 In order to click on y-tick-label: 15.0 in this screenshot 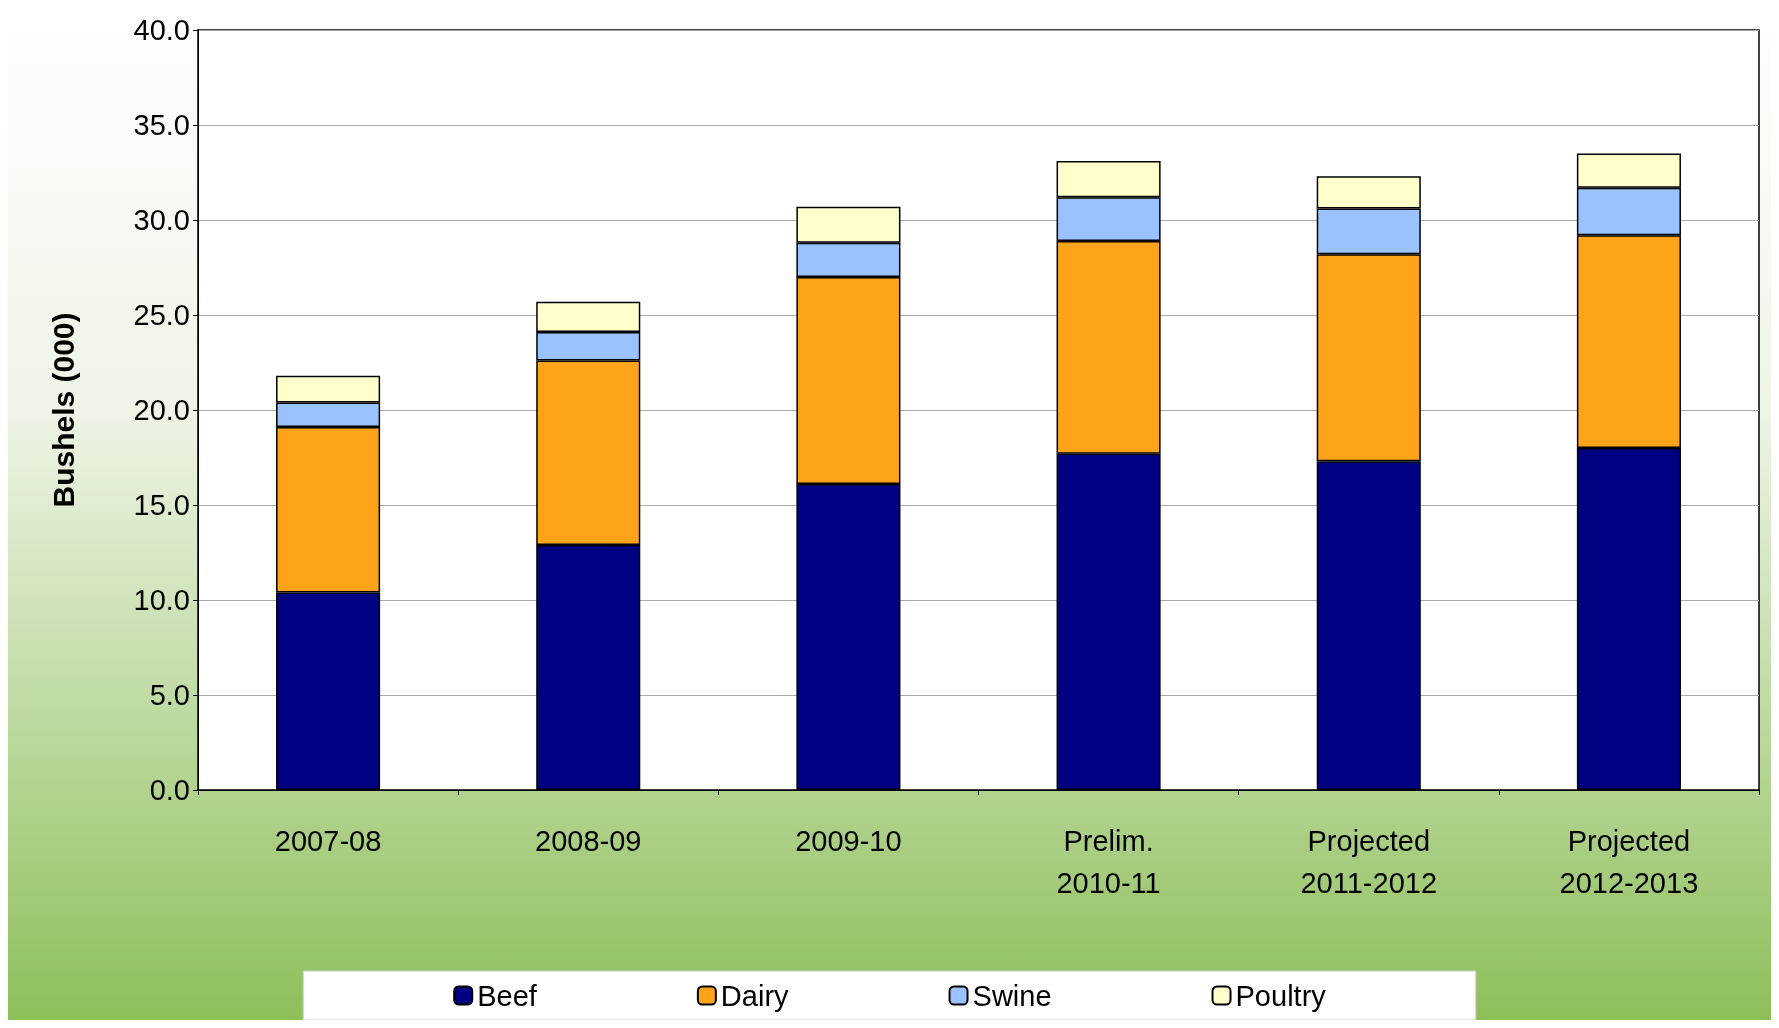, I will do `click(161, 505)`.